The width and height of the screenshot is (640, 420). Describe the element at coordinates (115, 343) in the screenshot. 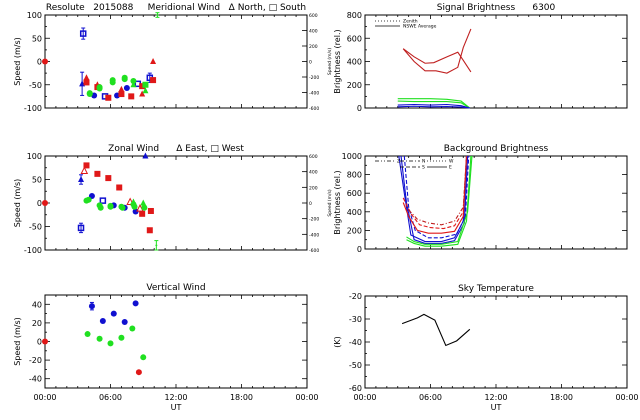

I see `series-green` at that location.